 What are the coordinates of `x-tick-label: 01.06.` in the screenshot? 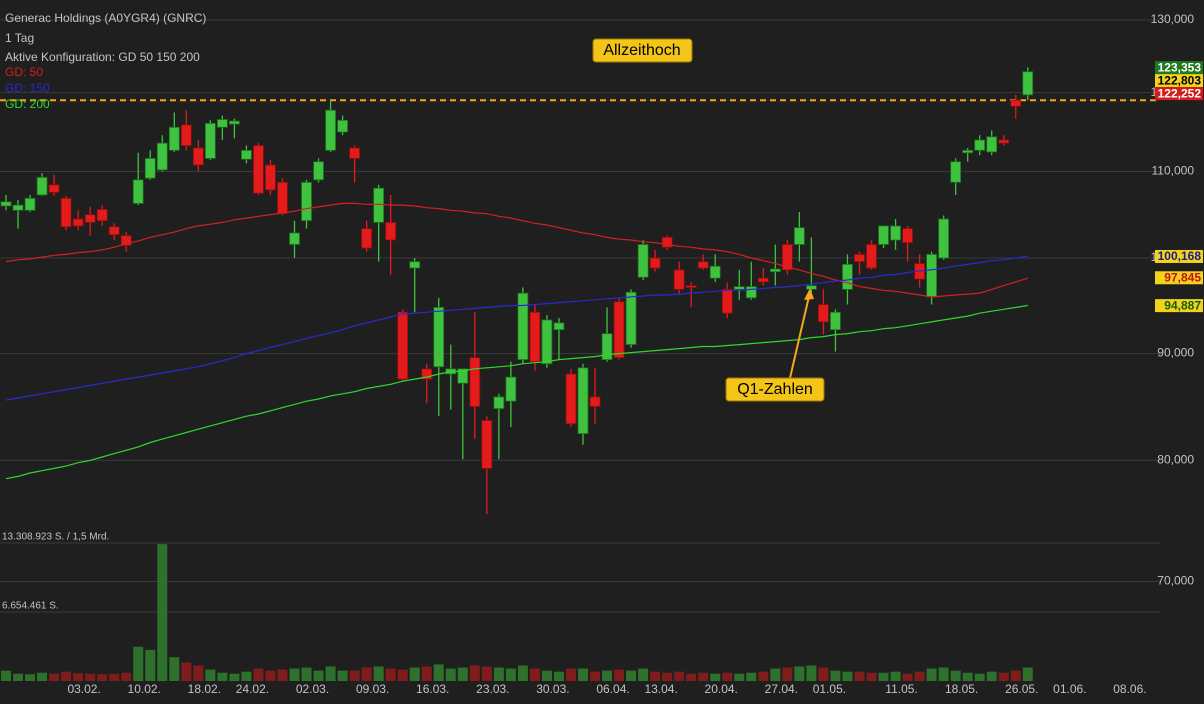 It's located at (1069, 689).